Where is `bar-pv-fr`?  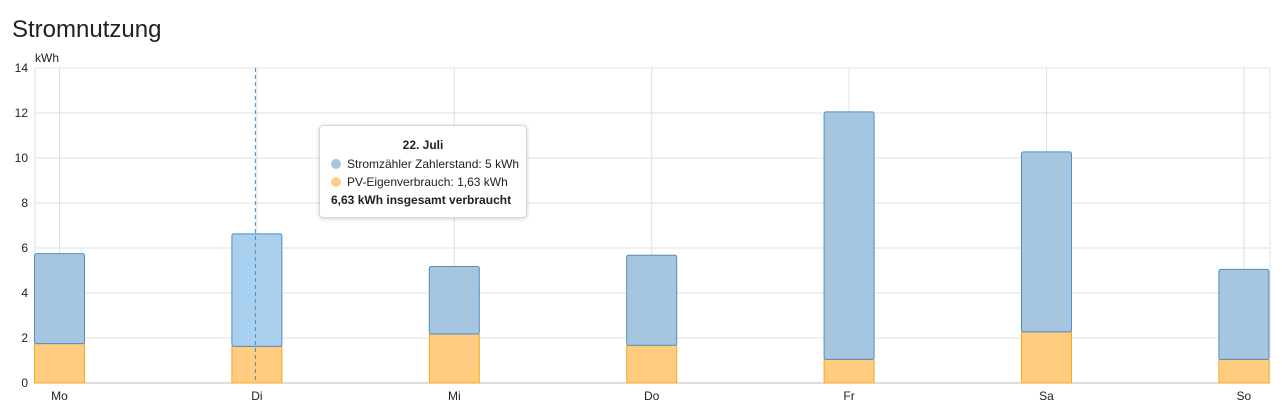 bar-pv-fr is located at coordinates (849, 371).